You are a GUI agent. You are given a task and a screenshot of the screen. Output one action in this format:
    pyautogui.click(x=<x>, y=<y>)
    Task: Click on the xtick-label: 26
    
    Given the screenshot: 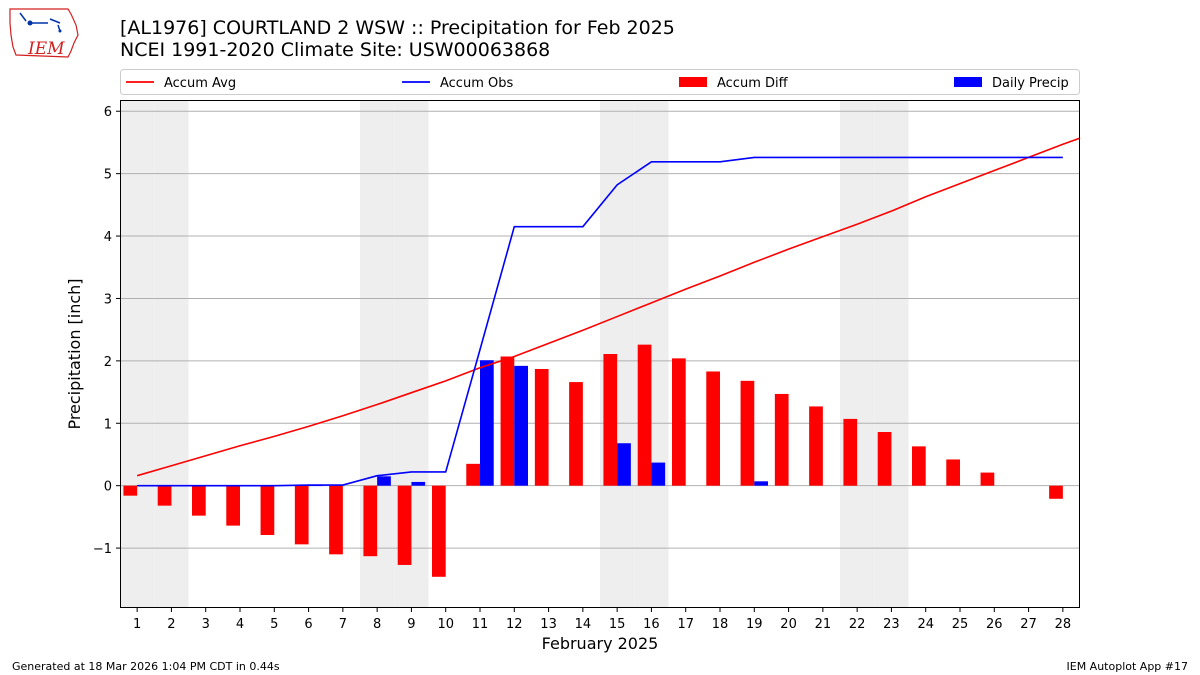 What is the action you would take?
    pyautogui.click(x=994, y=624)
    